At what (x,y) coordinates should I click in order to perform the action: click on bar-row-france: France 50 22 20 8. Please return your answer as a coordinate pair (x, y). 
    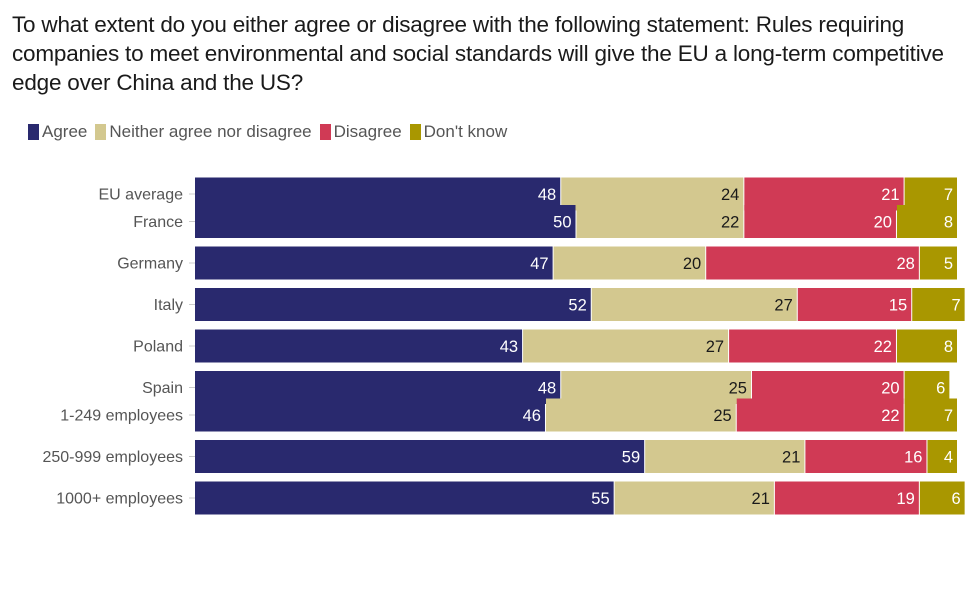
    Looking at the image, I should click on (545, 221).